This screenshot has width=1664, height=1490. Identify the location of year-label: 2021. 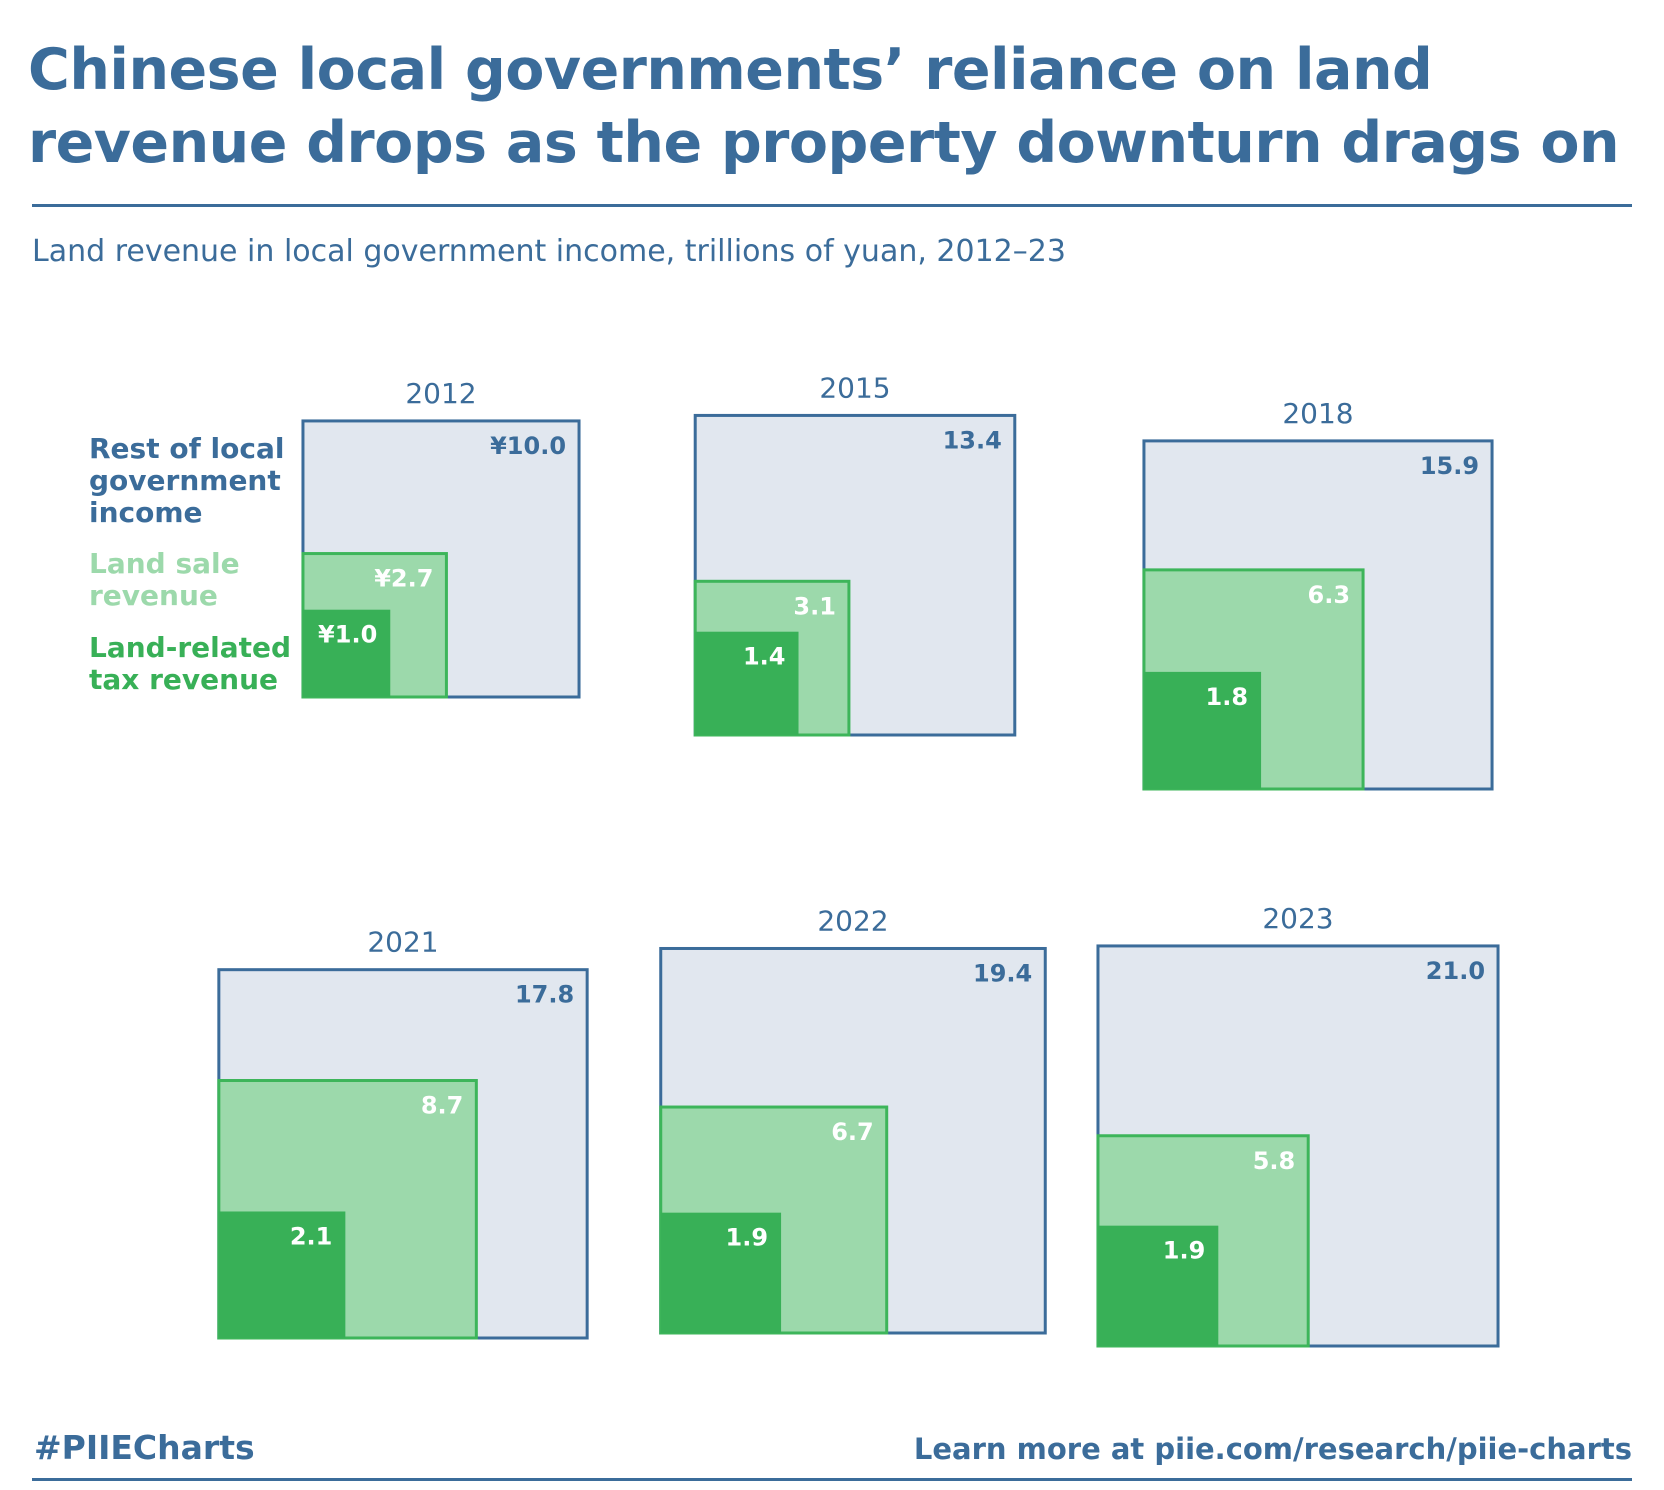
(402, 942).